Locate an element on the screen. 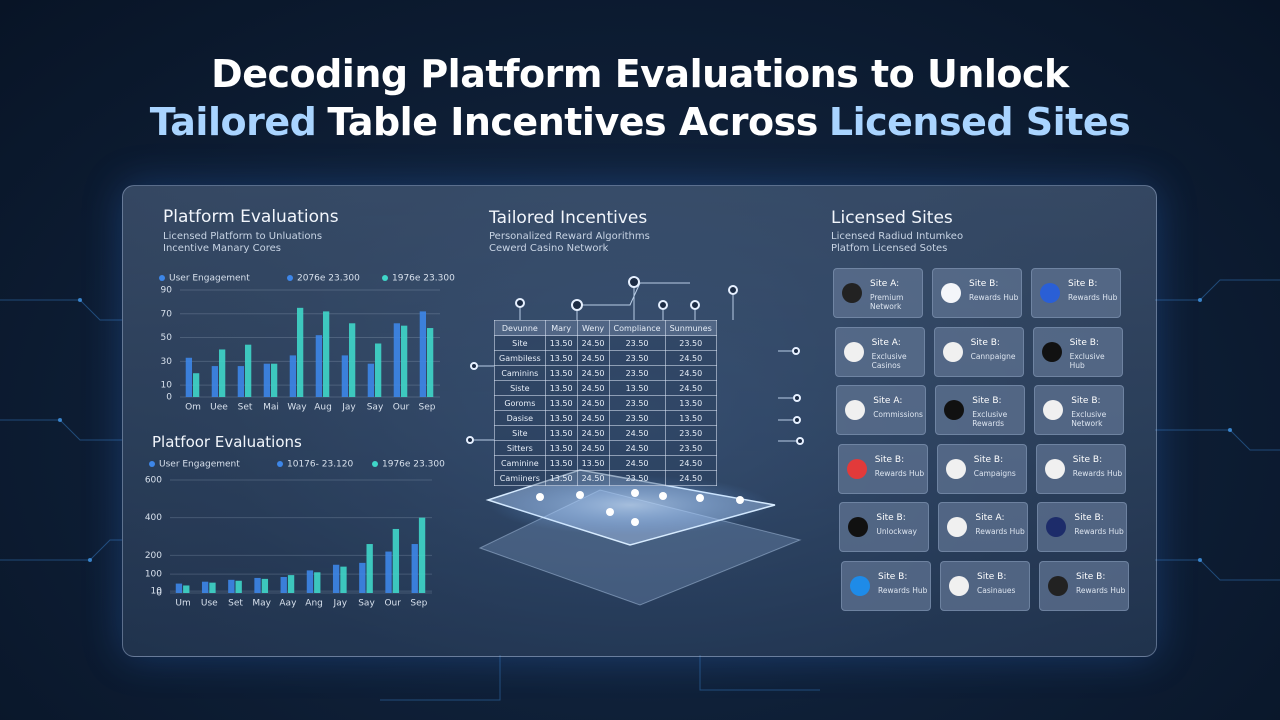  y-tick-label: 70 is located at coordinates (167, 314).